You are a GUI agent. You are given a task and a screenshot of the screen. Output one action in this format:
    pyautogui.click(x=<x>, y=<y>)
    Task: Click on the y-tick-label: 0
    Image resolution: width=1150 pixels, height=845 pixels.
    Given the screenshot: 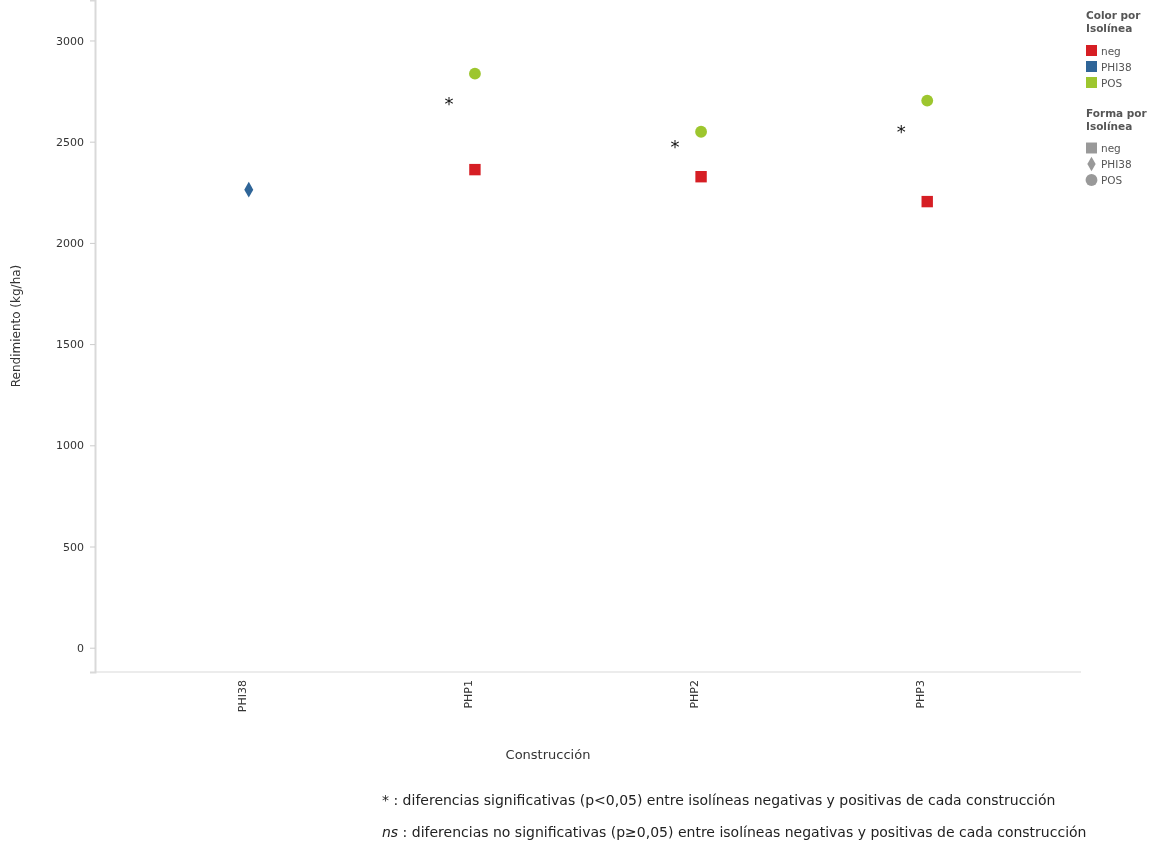 What is the action you would take?
    pyautogui.click(x=80, y=648)
    